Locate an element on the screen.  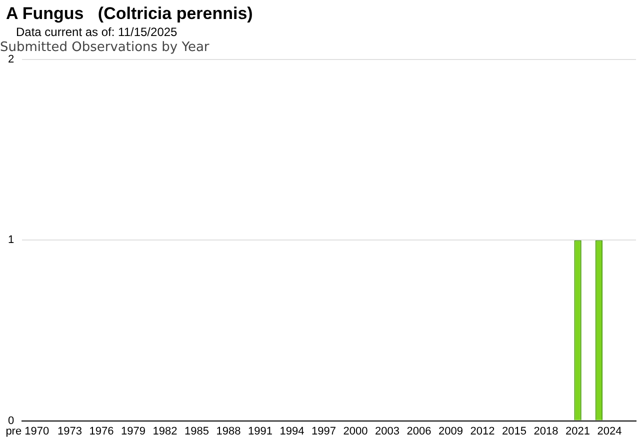
x-tick-label: 1994 is located at coordinates (292, 431).